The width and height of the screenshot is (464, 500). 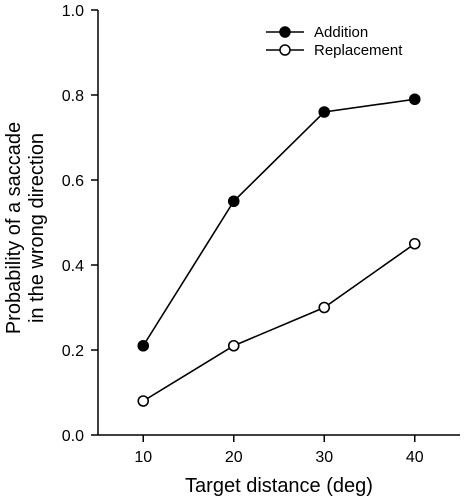 I want to click on legend-marker-addition, so click(x=285, y=32).